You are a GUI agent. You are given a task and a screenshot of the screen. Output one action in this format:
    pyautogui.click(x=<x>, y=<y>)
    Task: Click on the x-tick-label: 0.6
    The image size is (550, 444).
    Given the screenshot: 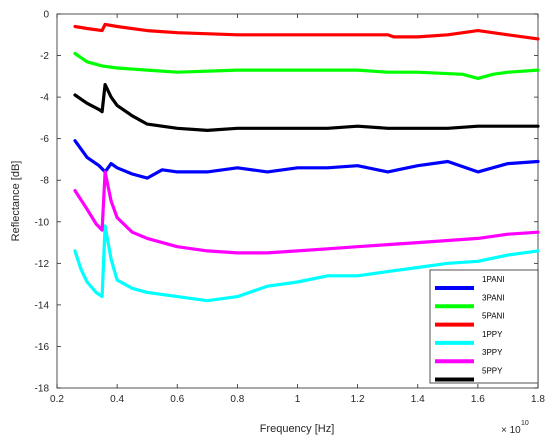 What is the action you would take?
    pyautogui.click(x=177, y=399)
    